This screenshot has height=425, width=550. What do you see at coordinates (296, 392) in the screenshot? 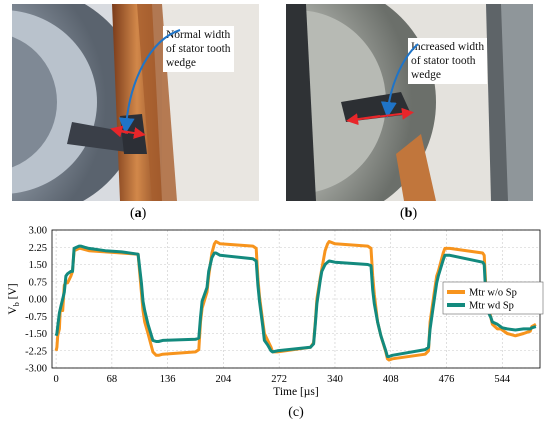
I see `x-axis-title: Time [µs]` at bounding box center [296, 392].